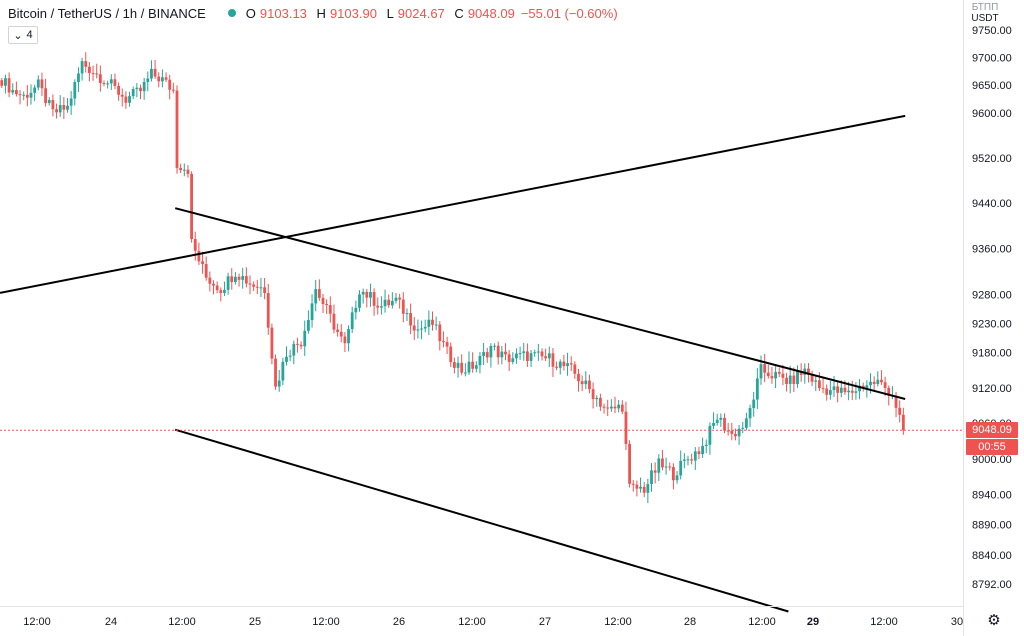 This screenshot has height=636, width=1024. Describe the element at coordinates (29, 35) in the screenshot. I see `indicator-count: 4` at that location.